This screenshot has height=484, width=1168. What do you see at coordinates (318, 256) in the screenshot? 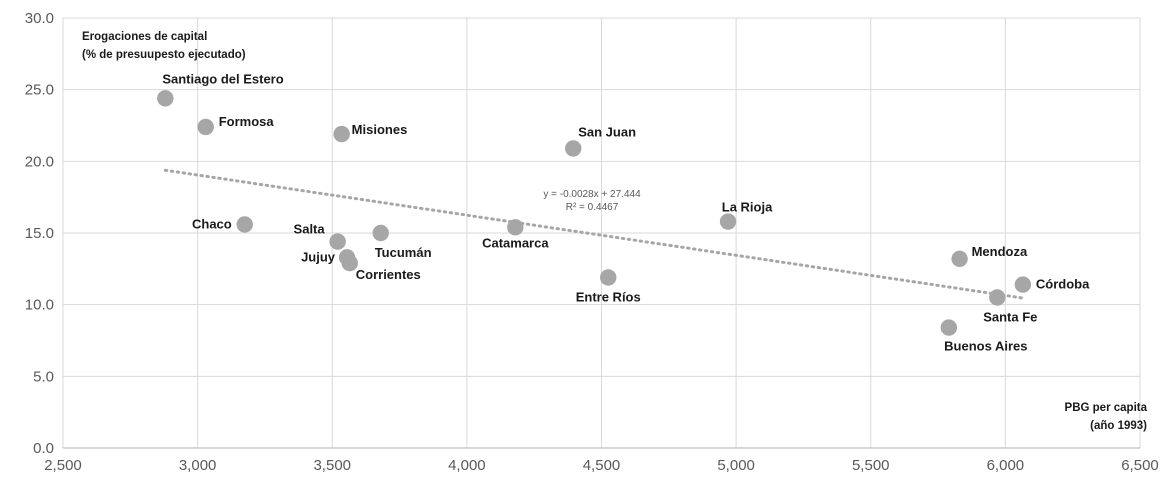
I see `data-point-label: Jujuy` at bounding box center [318, 256].